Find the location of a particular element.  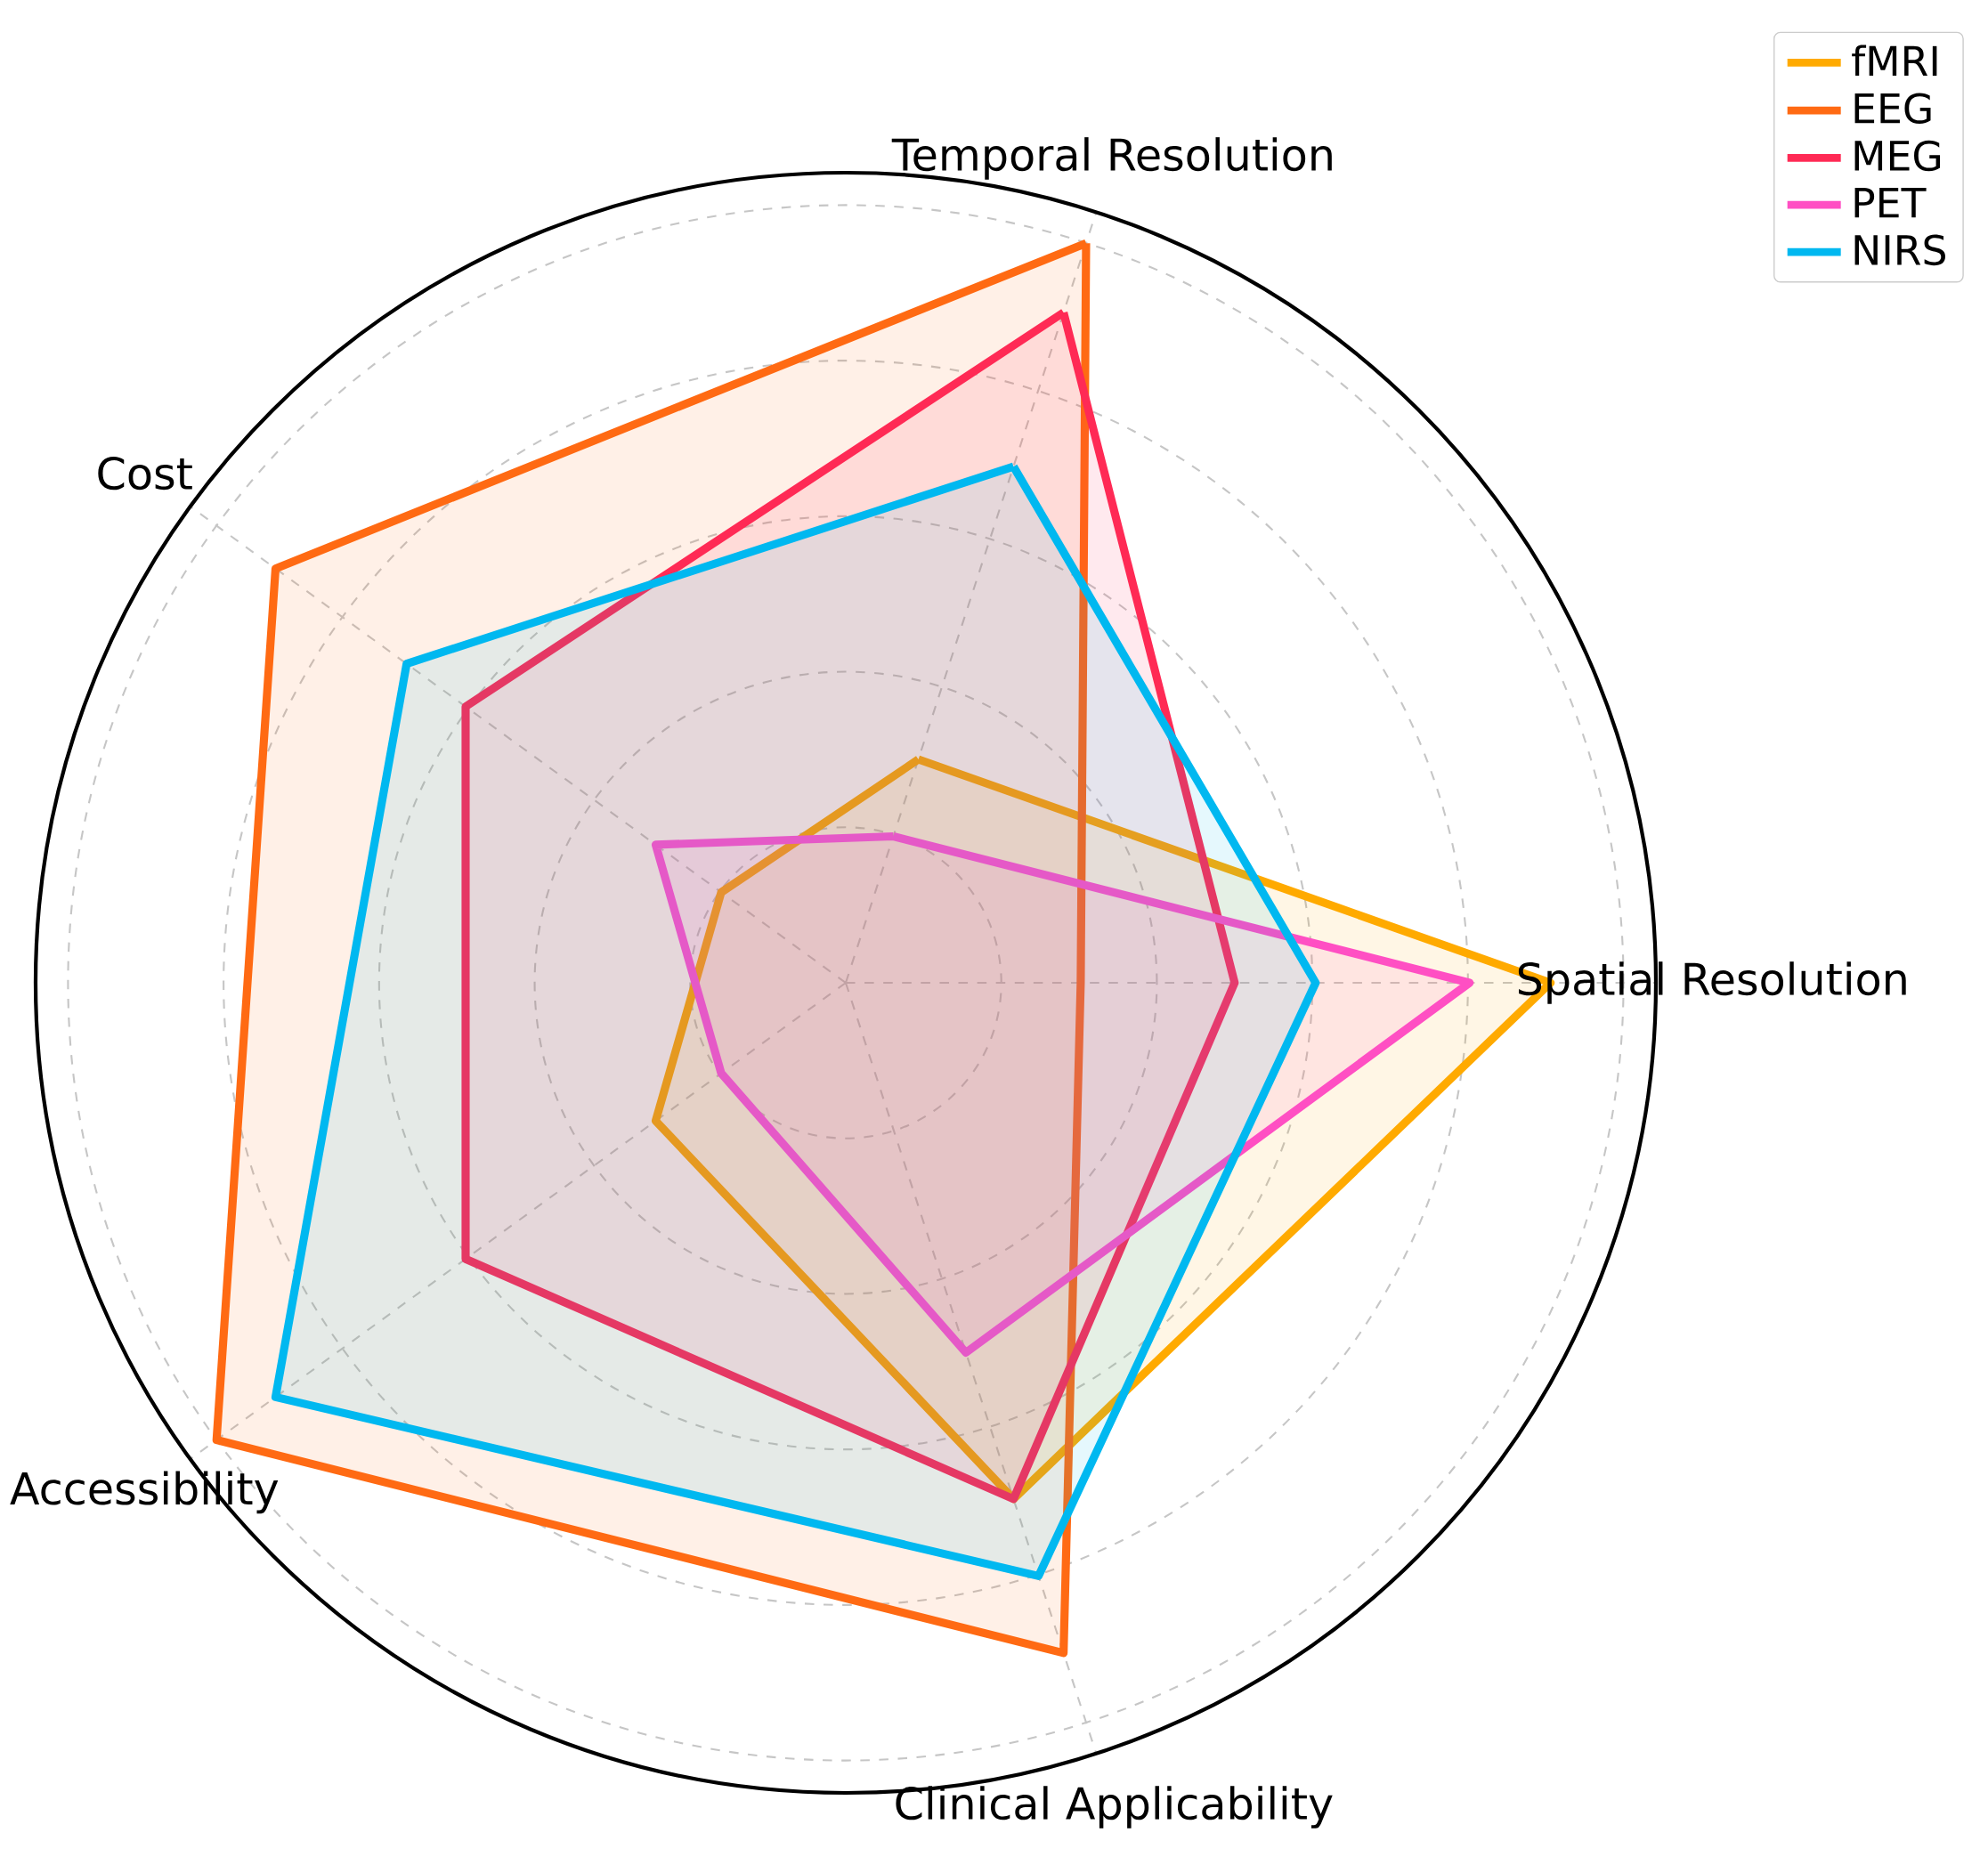

legend-label: PET is located at coordinates (1890, 203).